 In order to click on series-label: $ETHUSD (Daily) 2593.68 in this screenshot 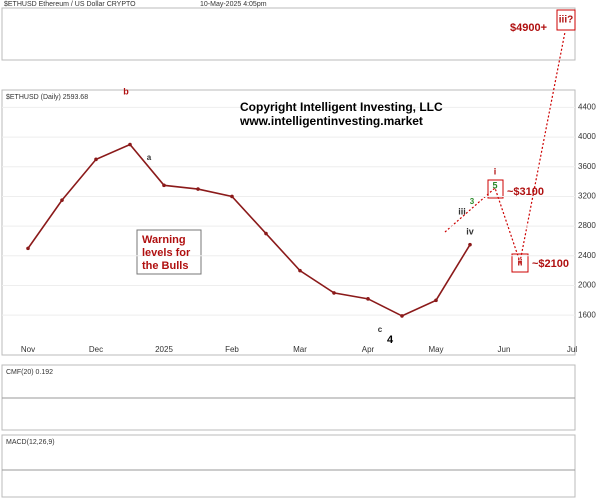, I will do `click(47, 97)`.